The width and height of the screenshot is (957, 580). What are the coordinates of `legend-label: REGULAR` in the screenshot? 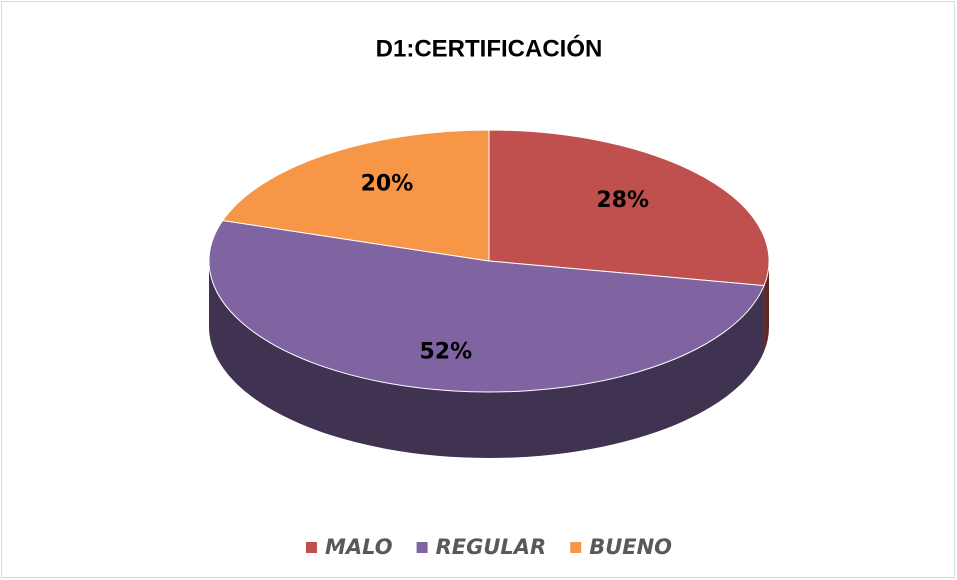 It's located at (491, 547).